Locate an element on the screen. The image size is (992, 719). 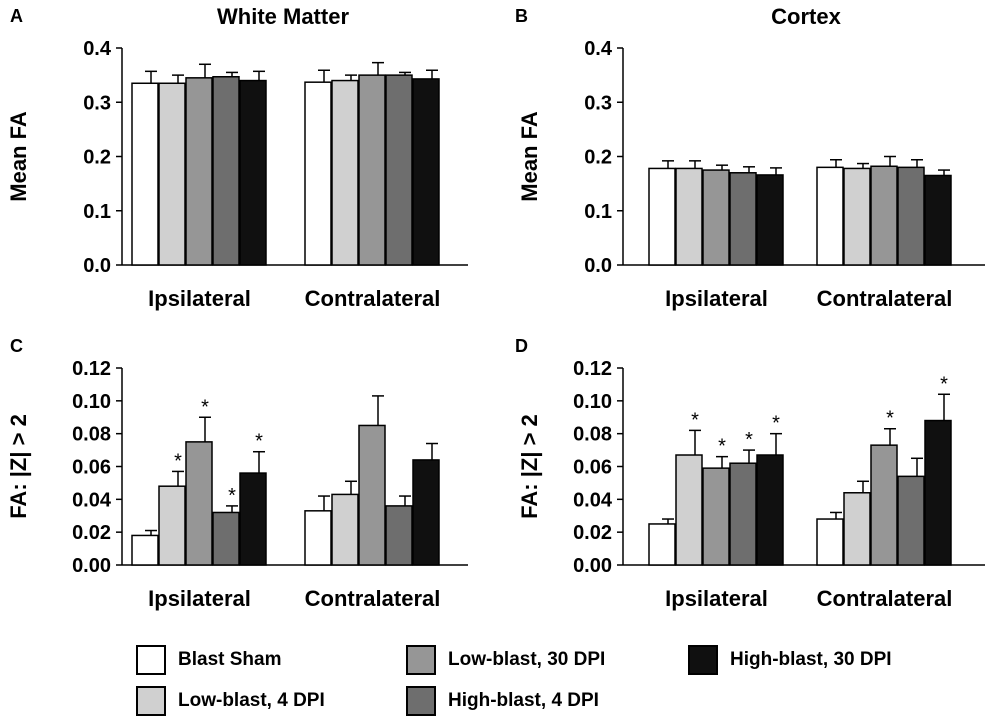
panel-d-sig-1-4: * is located at coordinates (944, 384).